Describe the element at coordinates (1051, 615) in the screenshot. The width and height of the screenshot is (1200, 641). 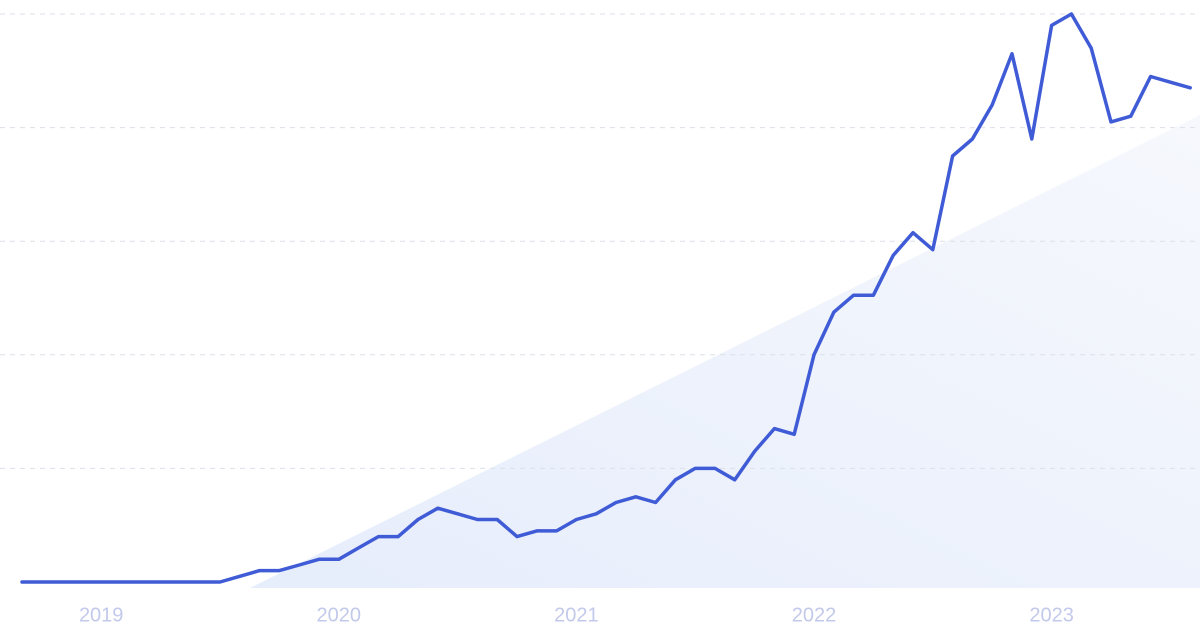
I see `x-tick-label: 2023` at that location.